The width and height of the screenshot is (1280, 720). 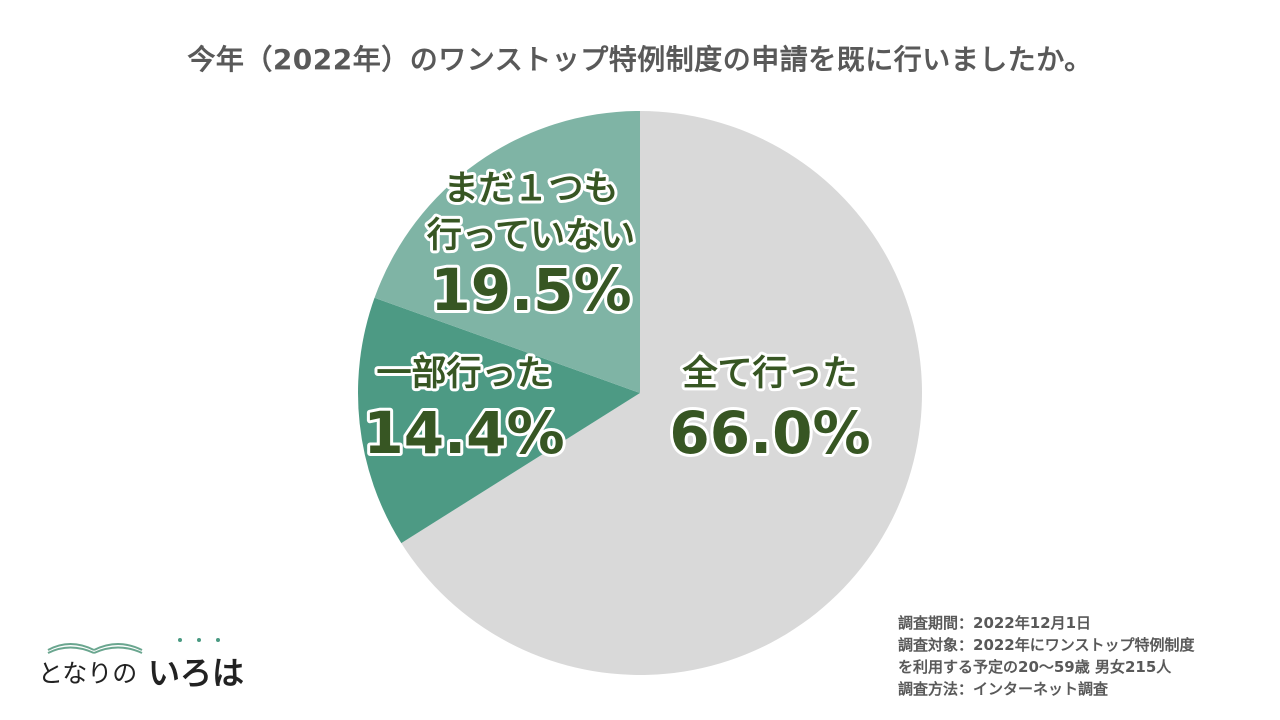 What do you see at coordinates (1046, 645) in the screenshot?
I see `survey-target-line-1: 調査対象：2022年にワンストップ特例制度` at bounding box center [1046, 645].